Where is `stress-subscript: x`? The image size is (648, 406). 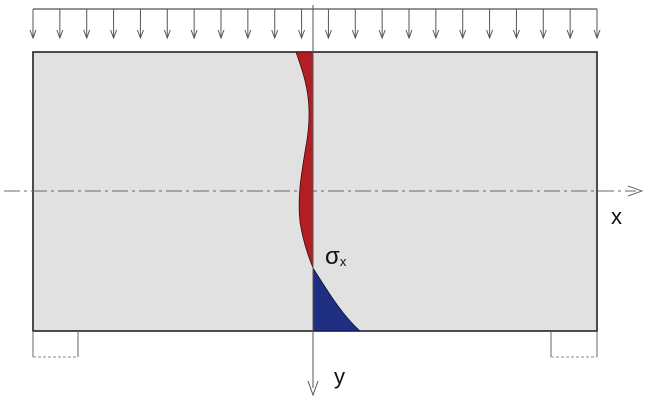 stress-subscript: x is located at coordinates (343, 261).